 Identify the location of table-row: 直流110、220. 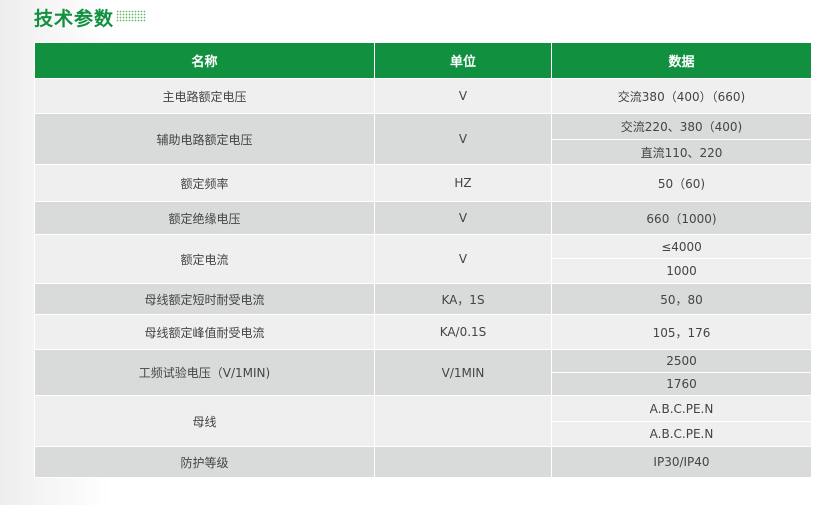
(423, 152).